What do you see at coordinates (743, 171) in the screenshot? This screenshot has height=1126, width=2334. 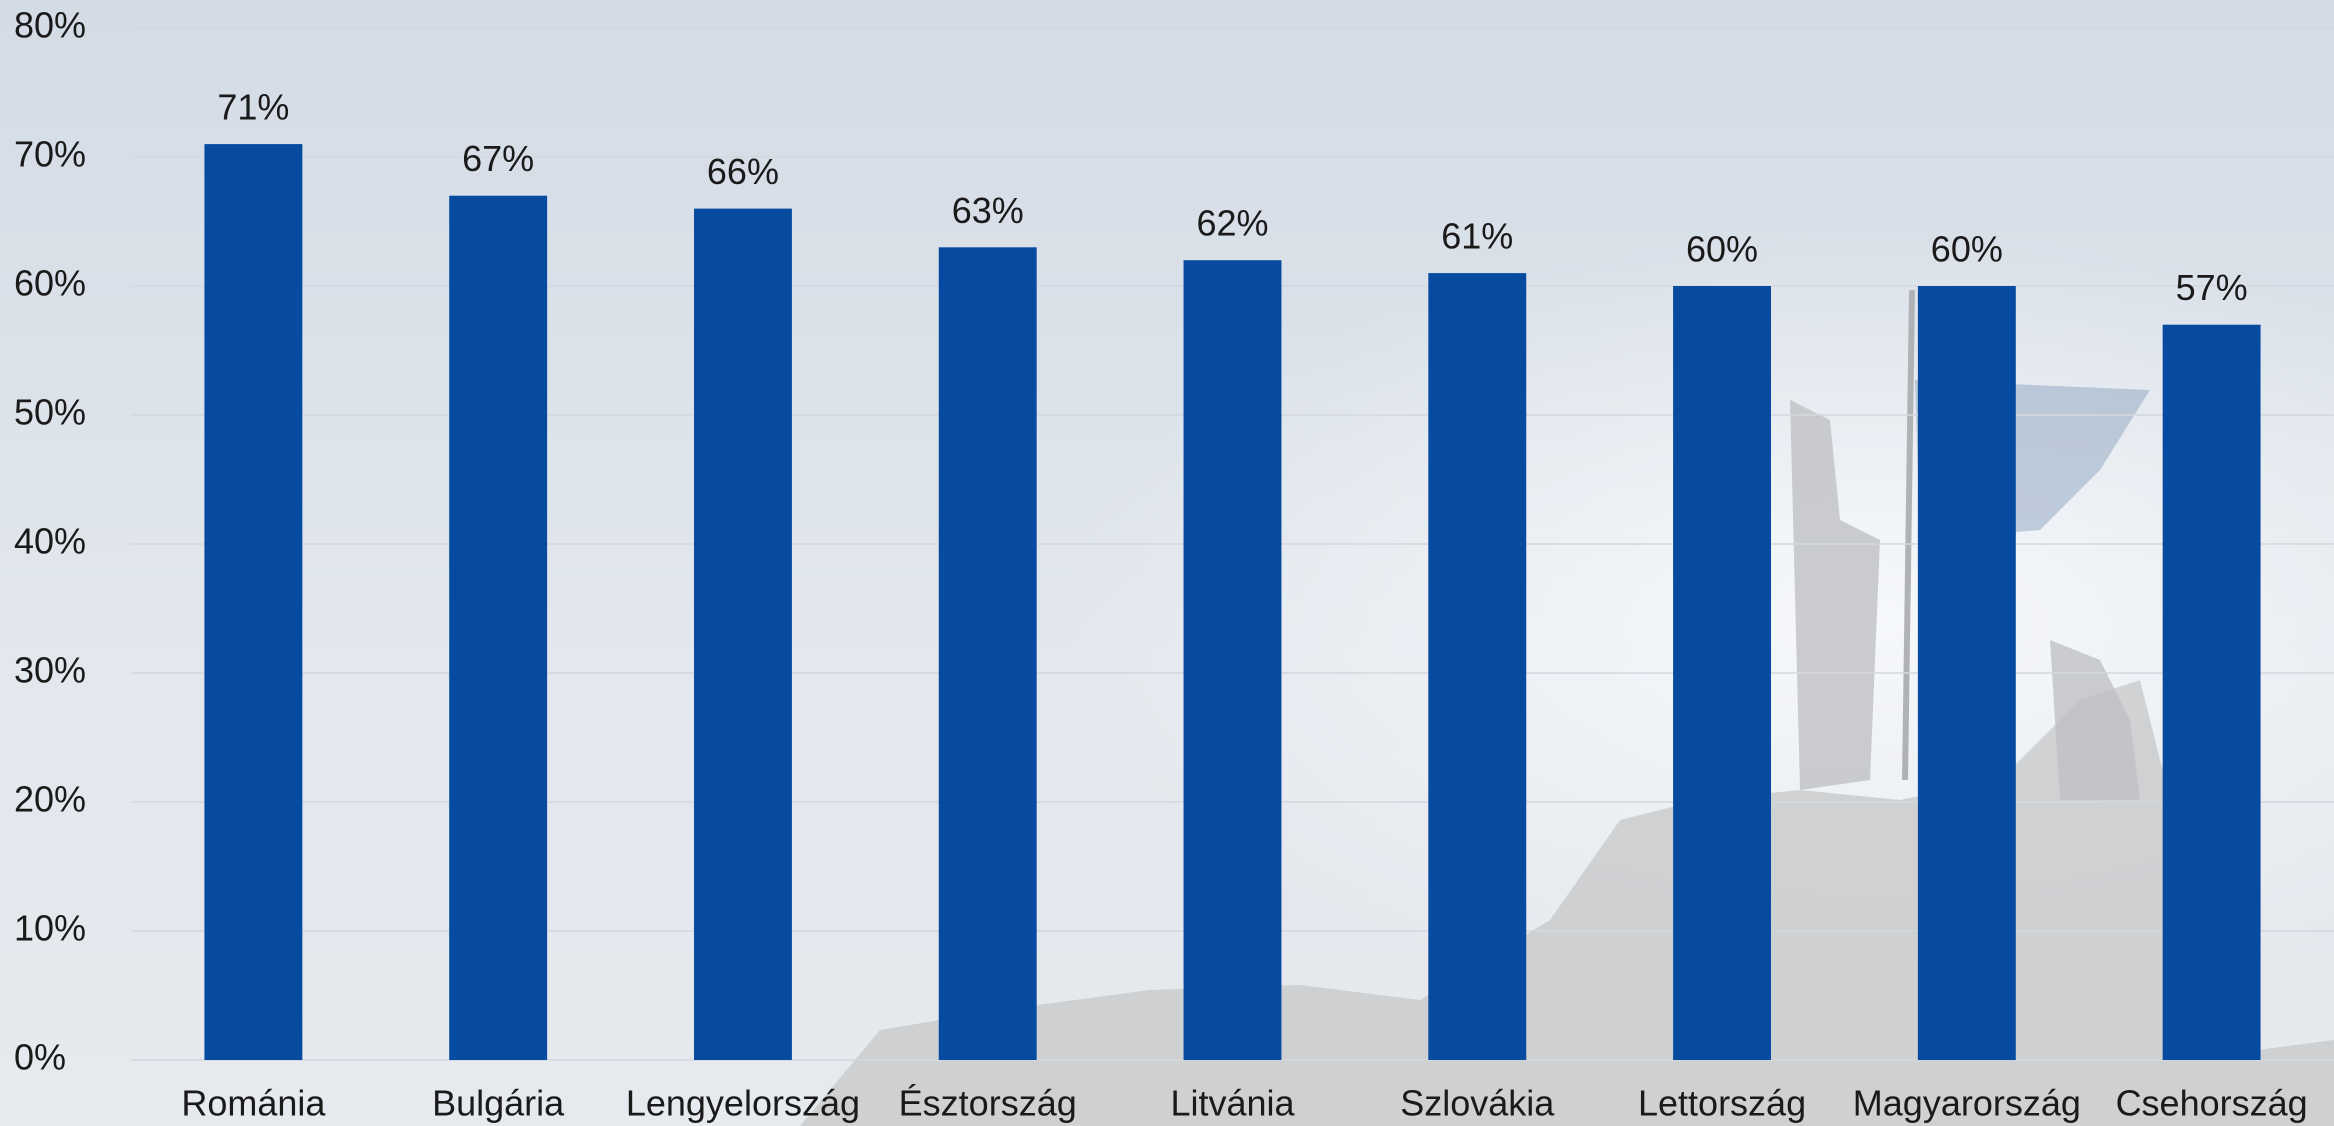 I see `value-label: 66%` at bounding box center [743, 171].